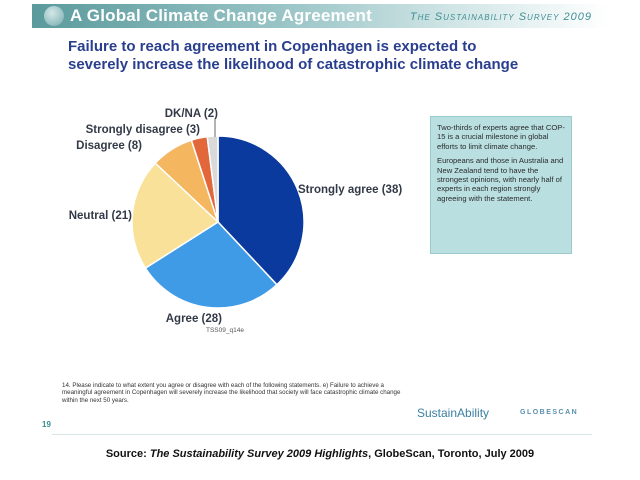  Describe the element at coordinates (143, 130) in the screenshot. I see `label-strongly-disagree: Strongly disagree (3)` at that location.